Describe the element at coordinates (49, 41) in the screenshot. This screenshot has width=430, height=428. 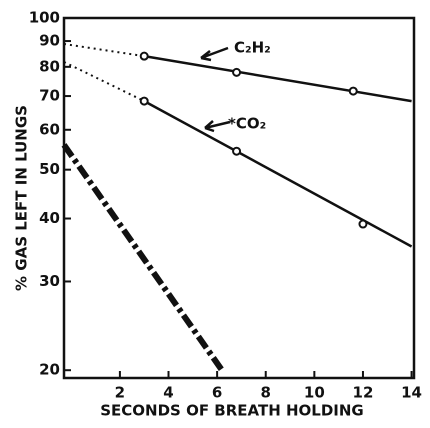
I see `y-tick-label: 90` at that location.